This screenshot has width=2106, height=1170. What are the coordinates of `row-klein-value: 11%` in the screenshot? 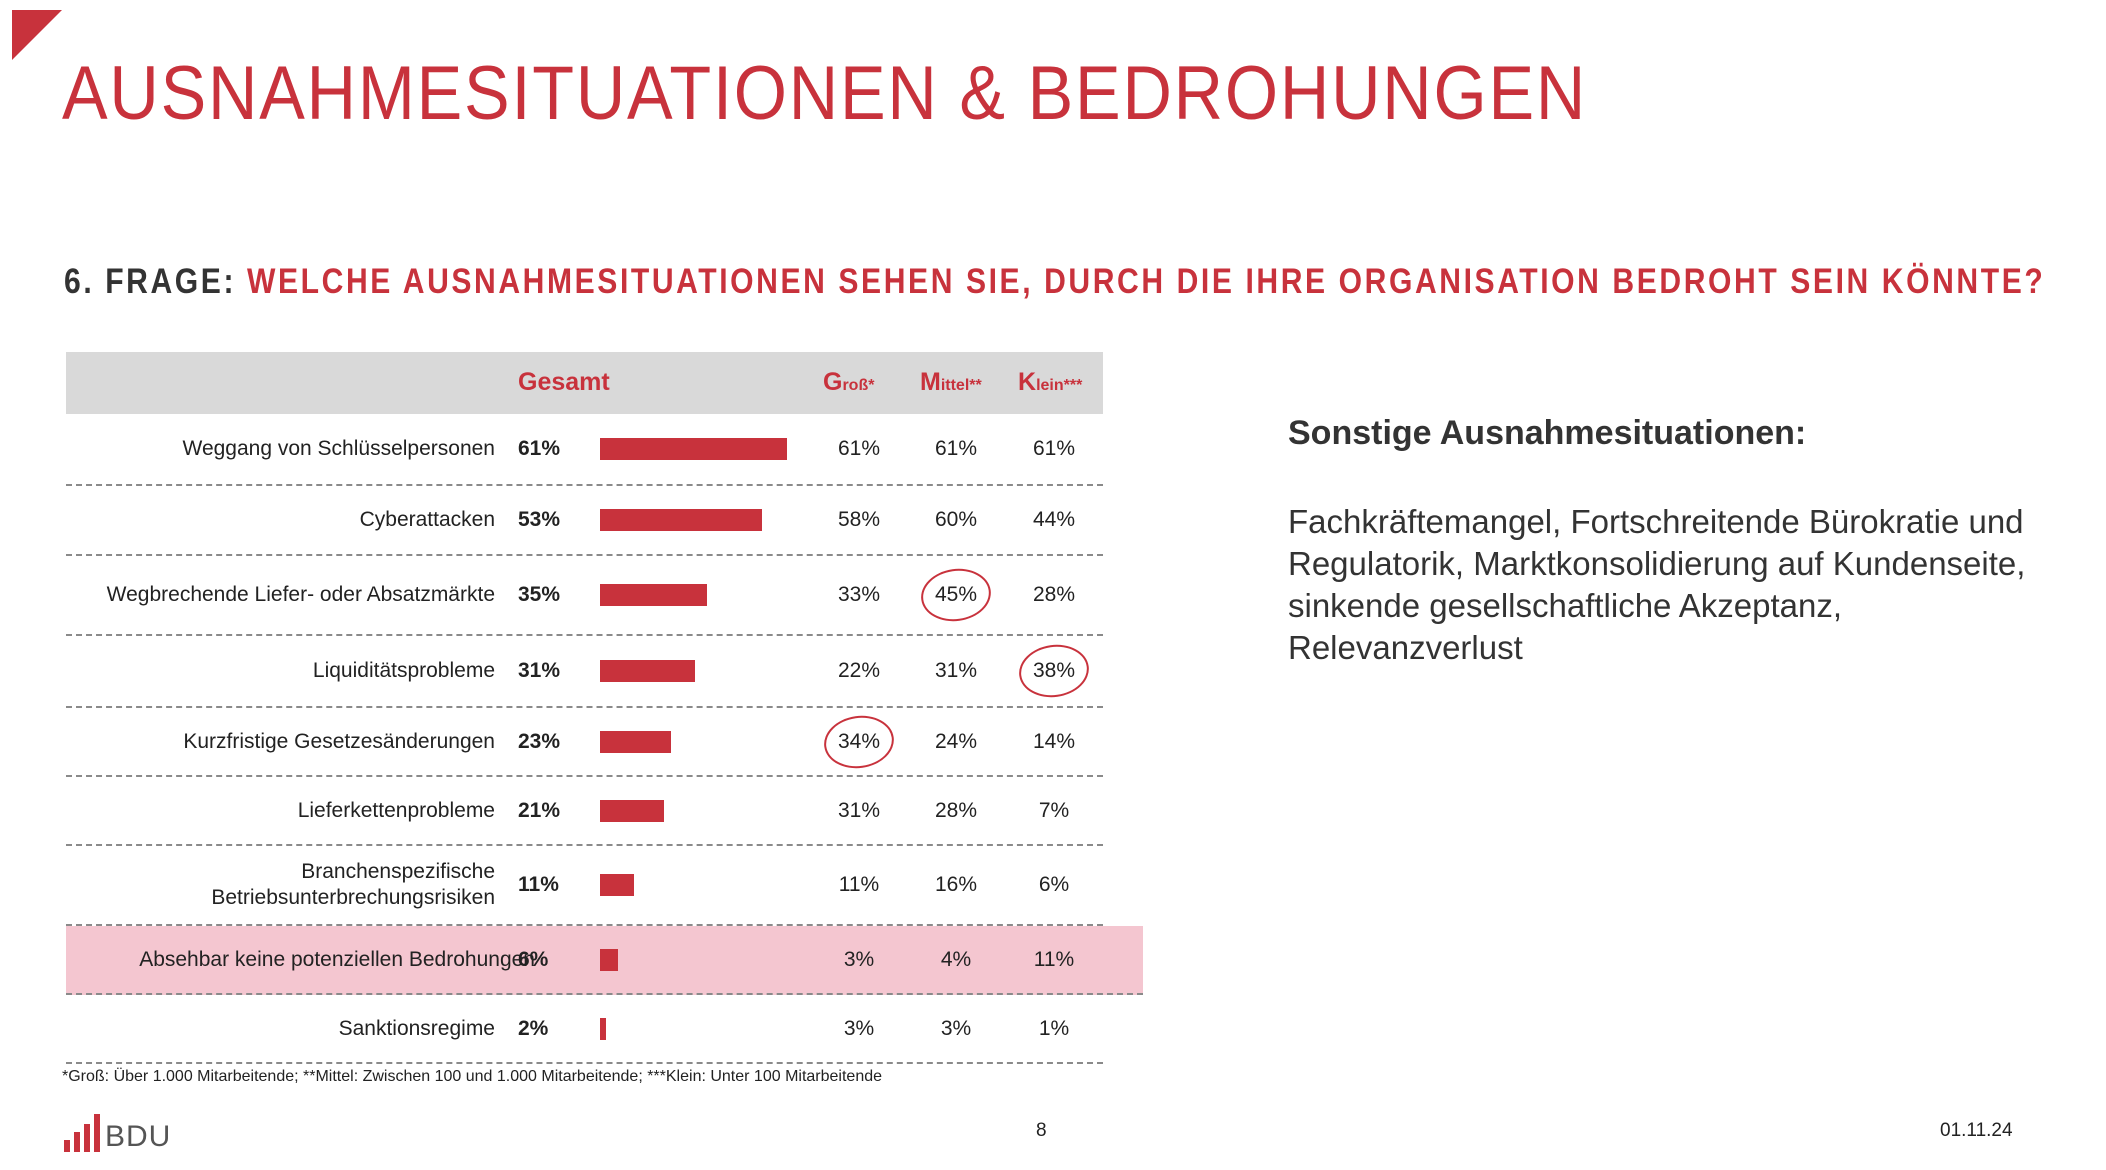 It's located at (1054, 959).